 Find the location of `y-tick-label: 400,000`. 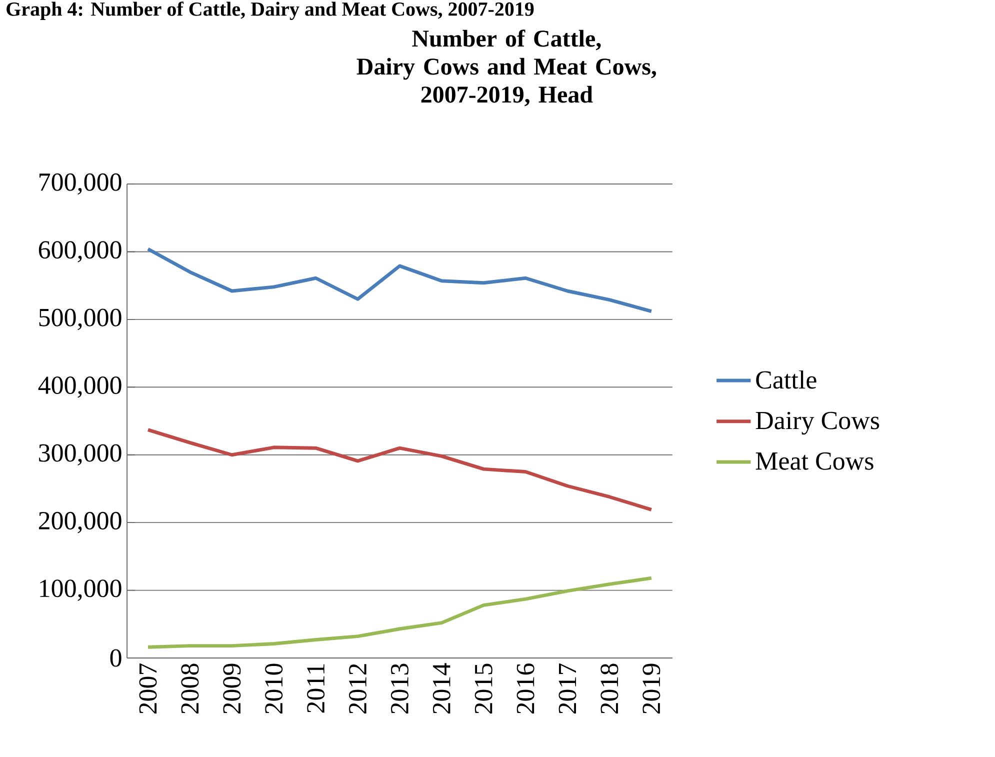

y-tick-label: 400,000 is located at coordinates (80, 387).